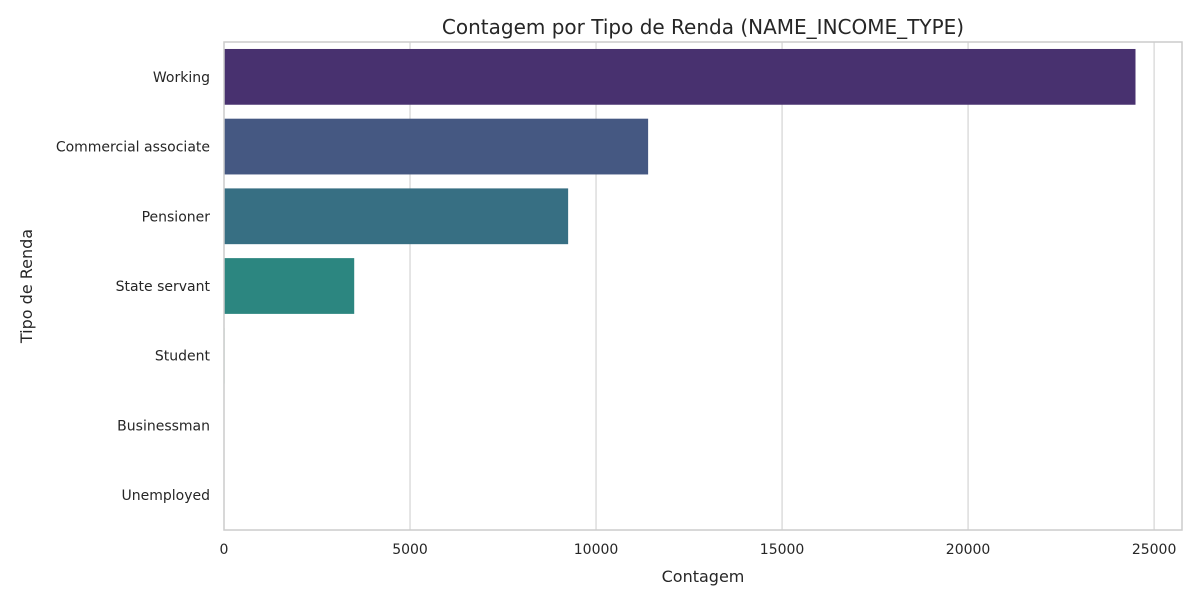 This screenshot has width=1200, height=600. Describe the element at coordinates (968, 550) in the screenshot. I see `x-tick-label: 20000` at that location.